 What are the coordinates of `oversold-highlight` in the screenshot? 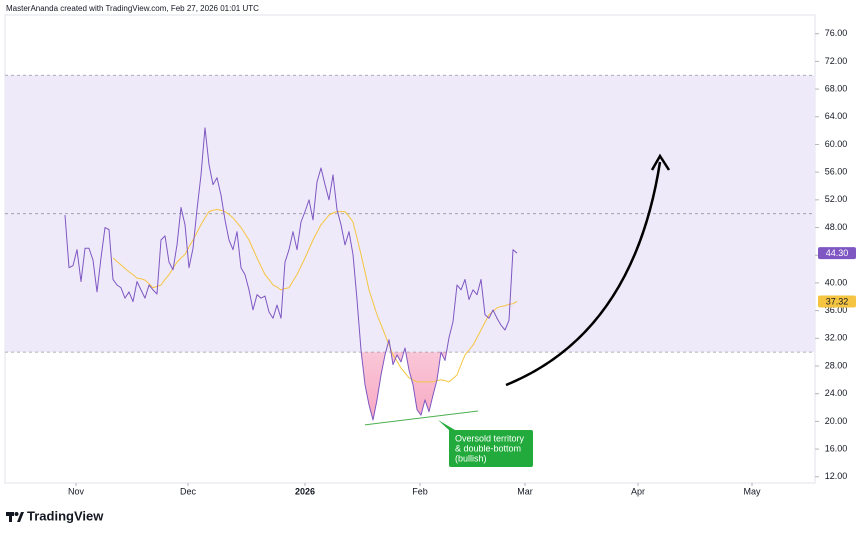 It's located at (291, 386).